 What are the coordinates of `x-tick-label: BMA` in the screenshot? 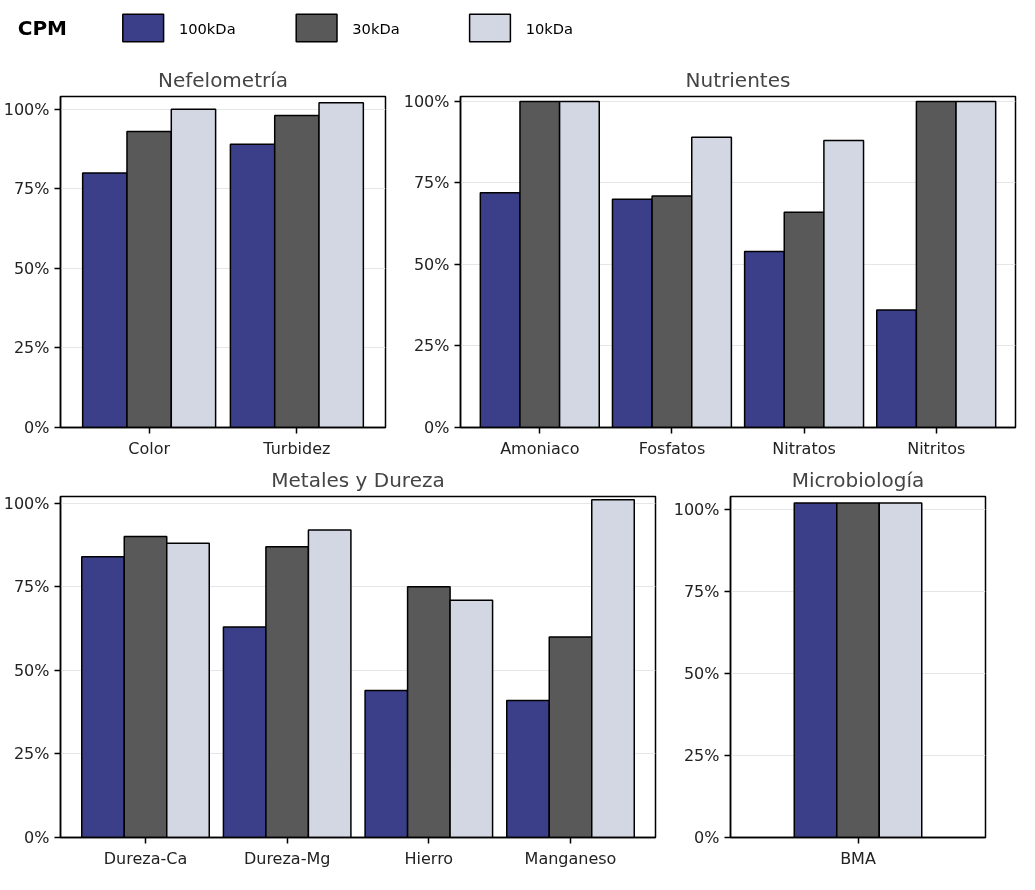 It's located at (858, 858).